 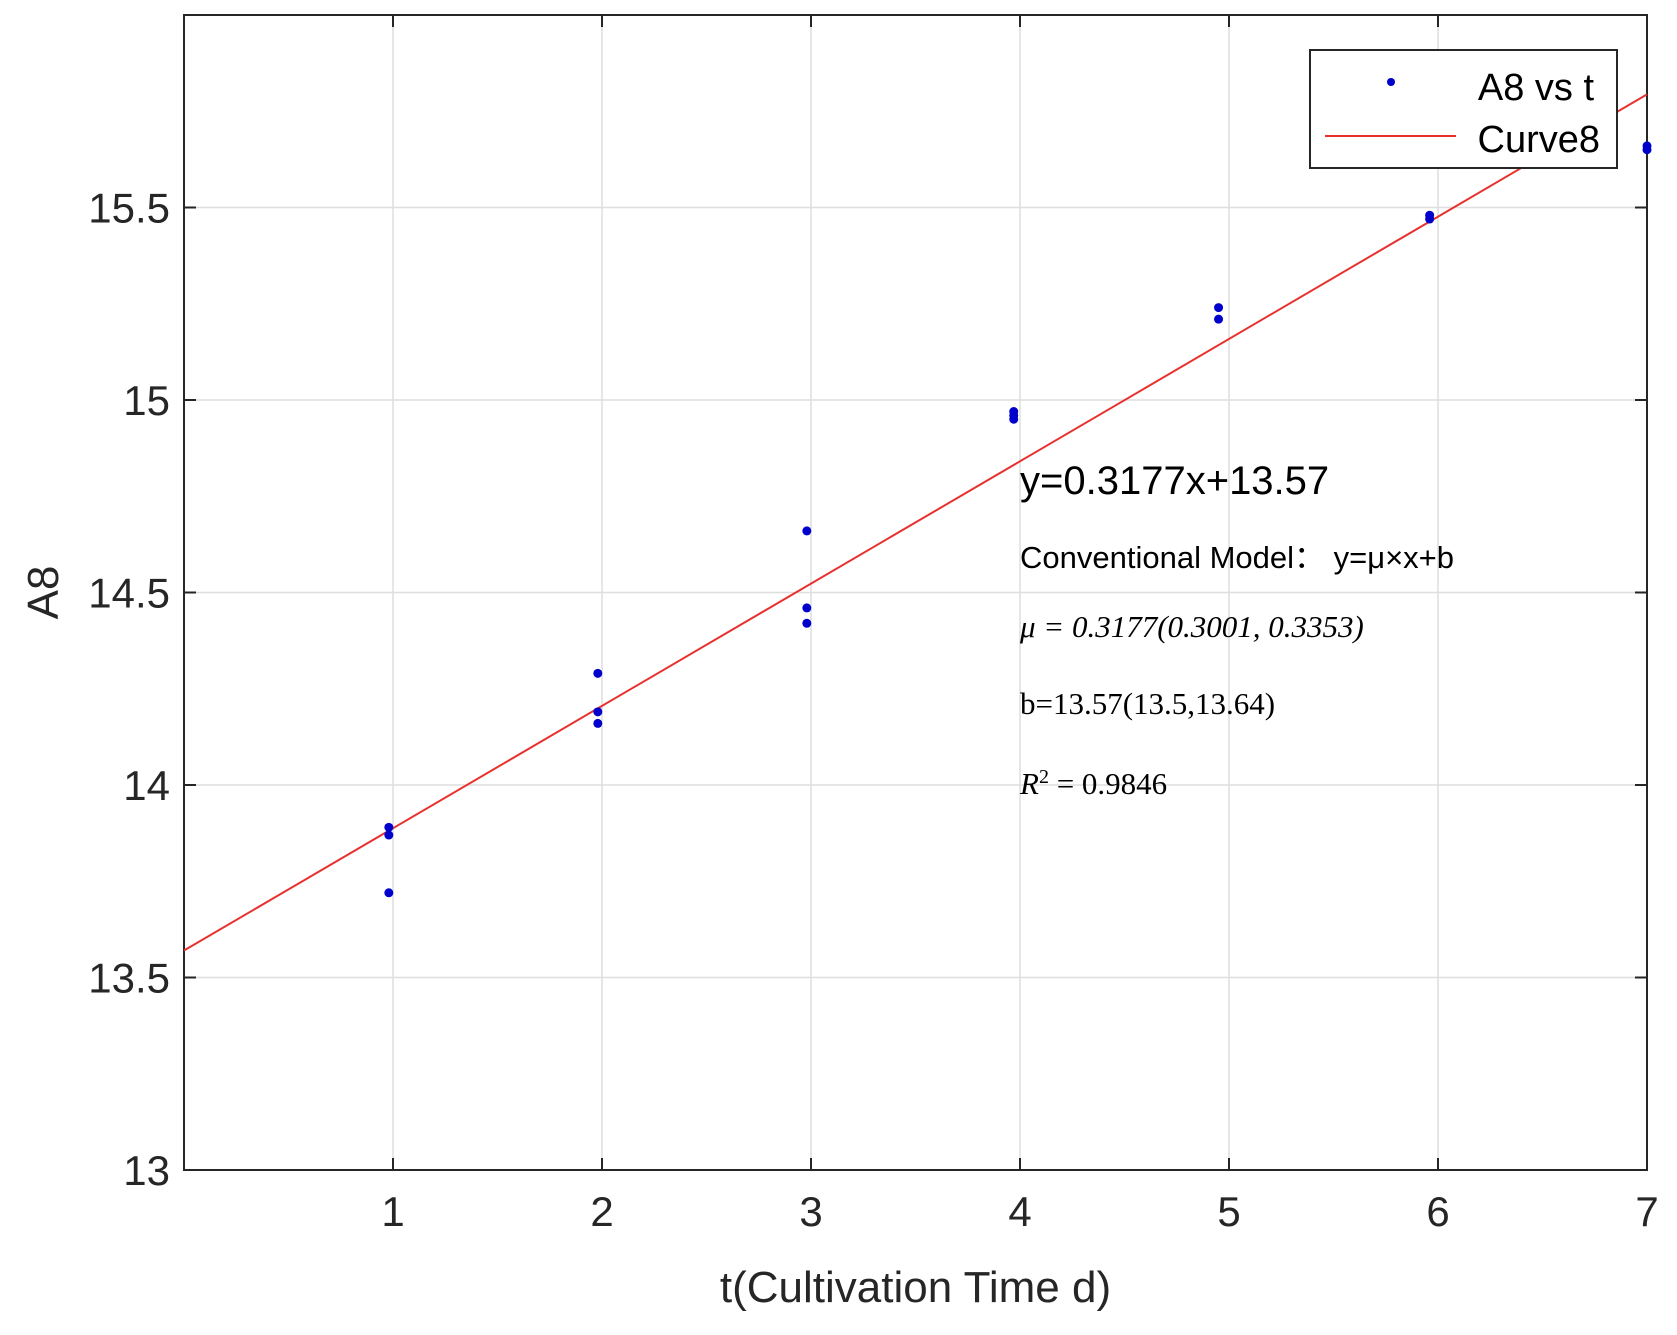 I want to click on r-squared-value: = 0.9846, so click(x=1108, y=783).